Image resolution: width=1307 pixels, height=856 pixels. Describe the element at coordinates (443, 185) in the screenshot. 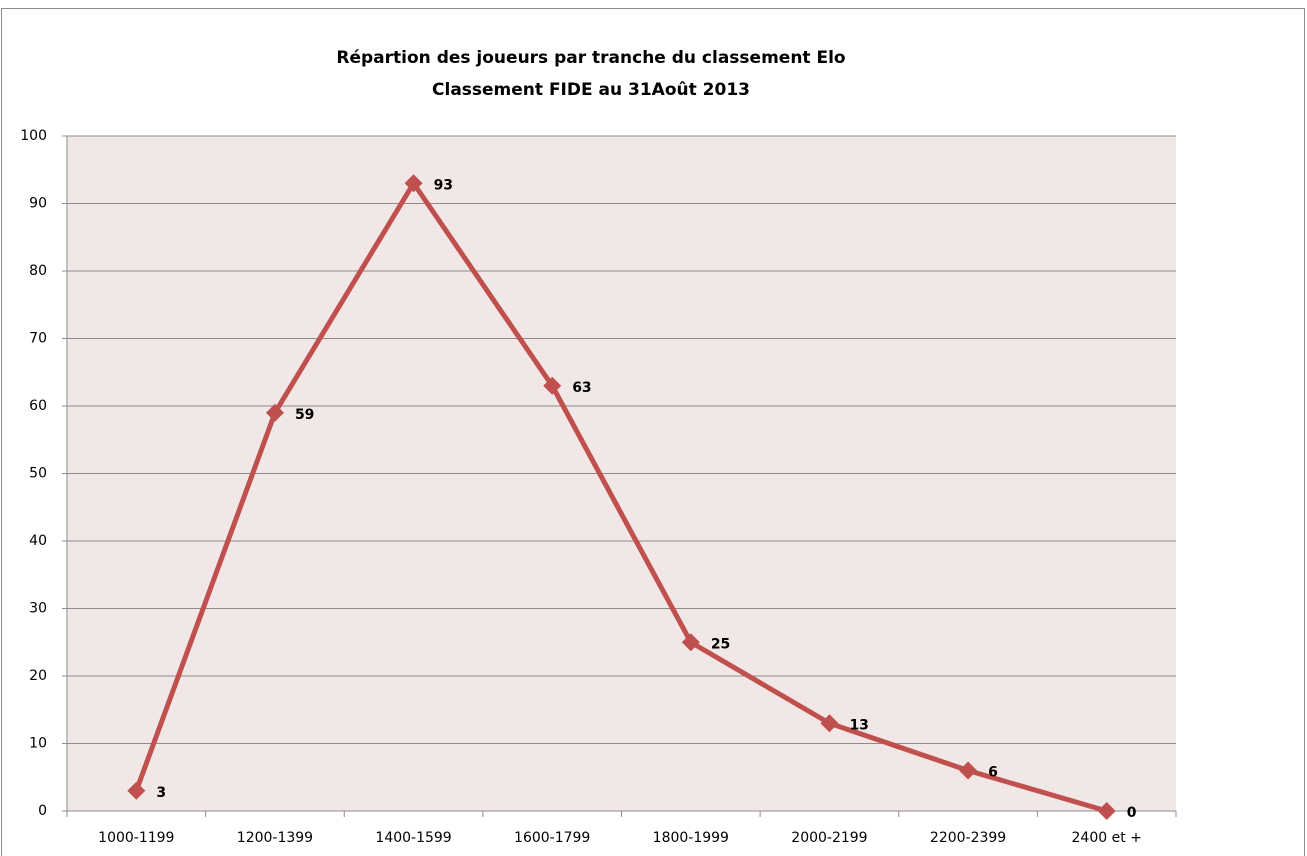

I see `data-label: 93` at that location.